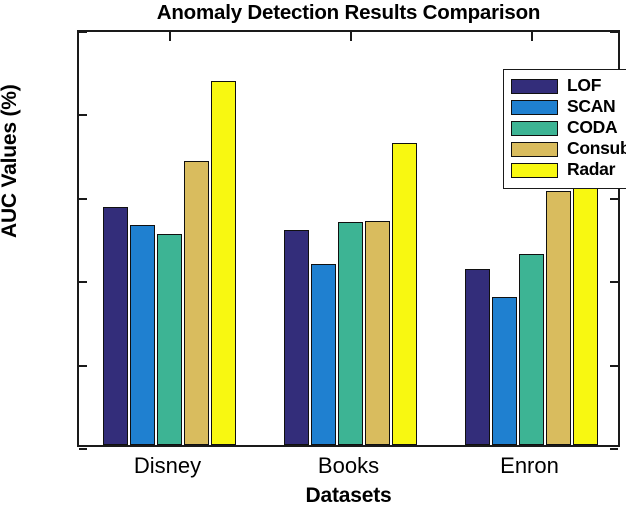  Describe the element at coordinates (558, 317) in the screenshot. I see `bar-enron-consub-coda` at that location.